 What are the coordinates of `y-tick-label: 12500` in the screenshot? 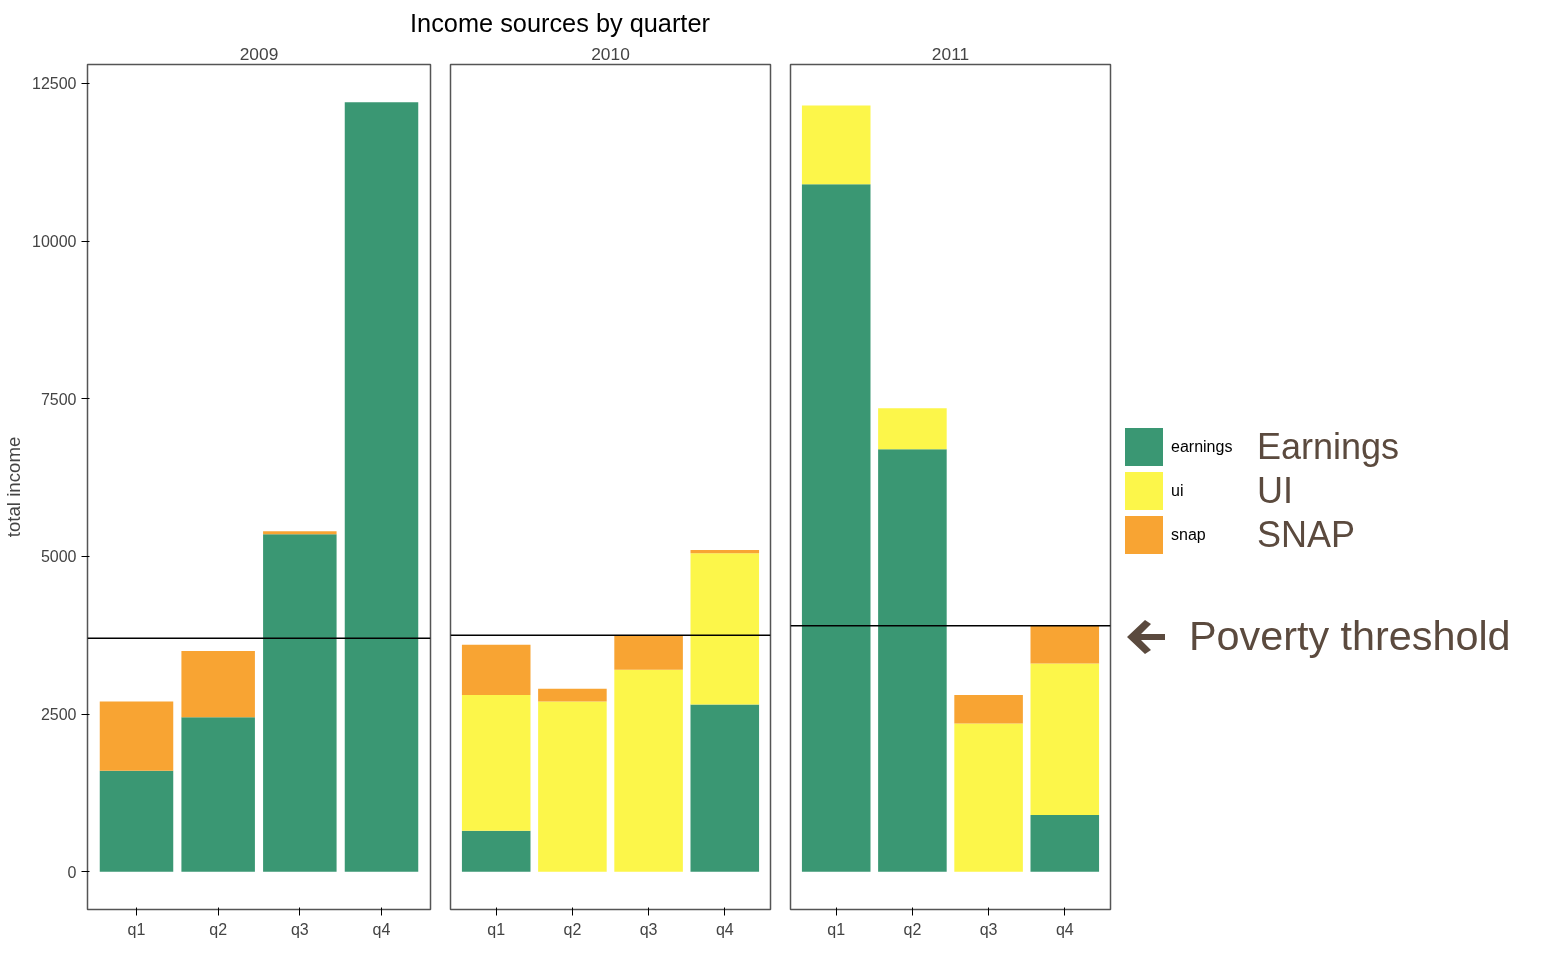 It's located at (54, 84).